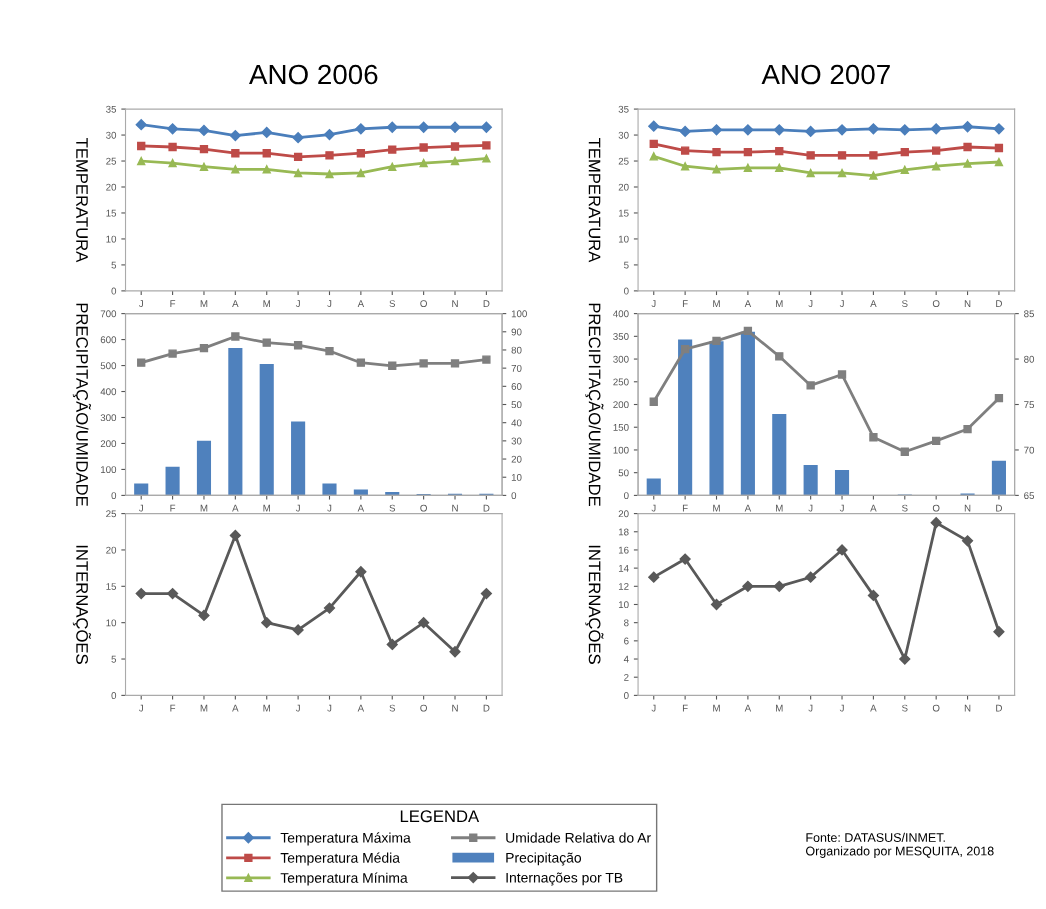 The width and height of the screenshot is (1046, 909). What do you see at coordinates (623, 550) in the screenshot?
I see `y-tick-label: 16` at bounding box center [623, 550].